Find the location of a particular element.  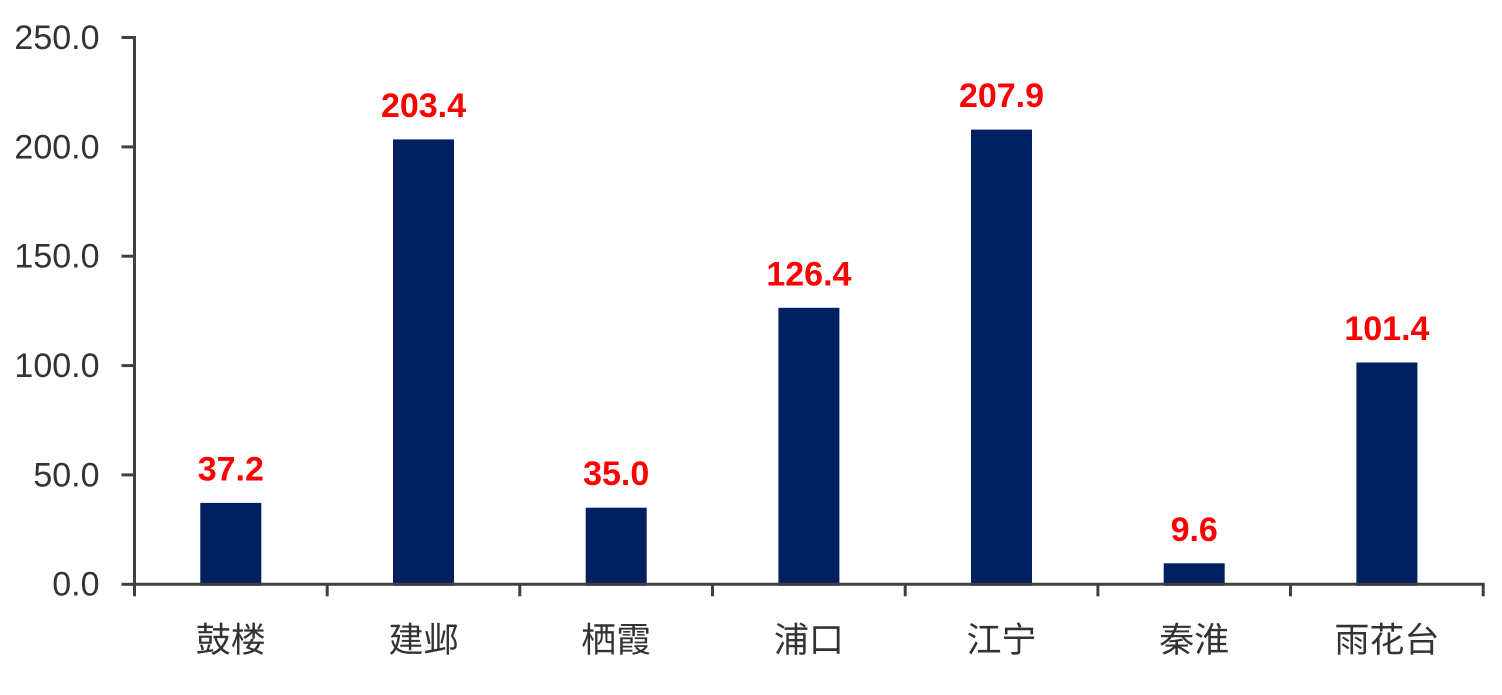

svg-text: 100.0 is located at coordinates (56, 366).